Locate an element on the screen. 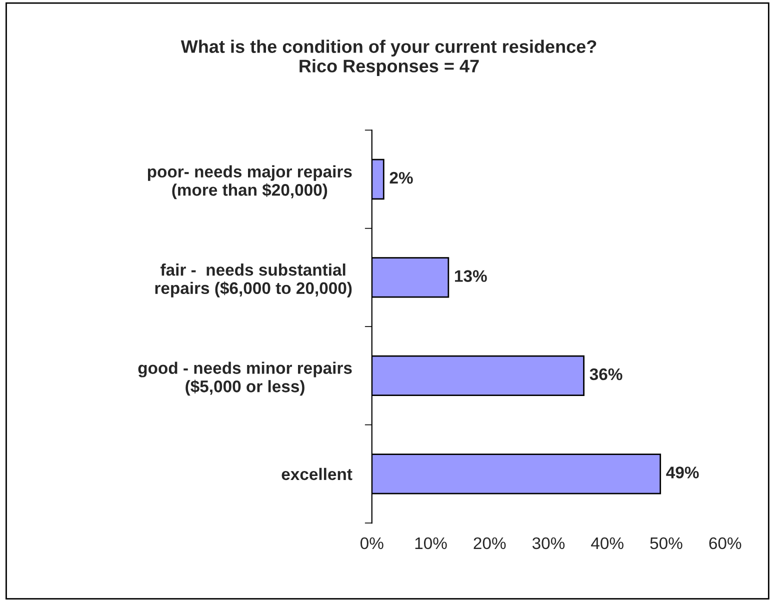  y-tick-label: fair - needs substantial repairs ($6,000 to 20,000) is located at coordinates (253, 281).